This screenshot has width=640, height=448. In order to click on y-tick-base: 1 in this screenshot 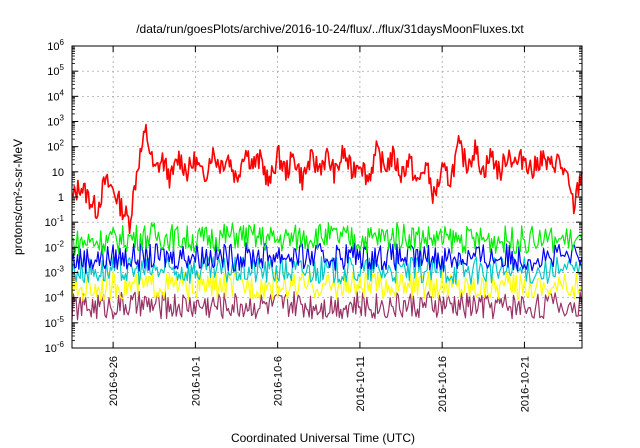, I will do `click(61, 198)`.